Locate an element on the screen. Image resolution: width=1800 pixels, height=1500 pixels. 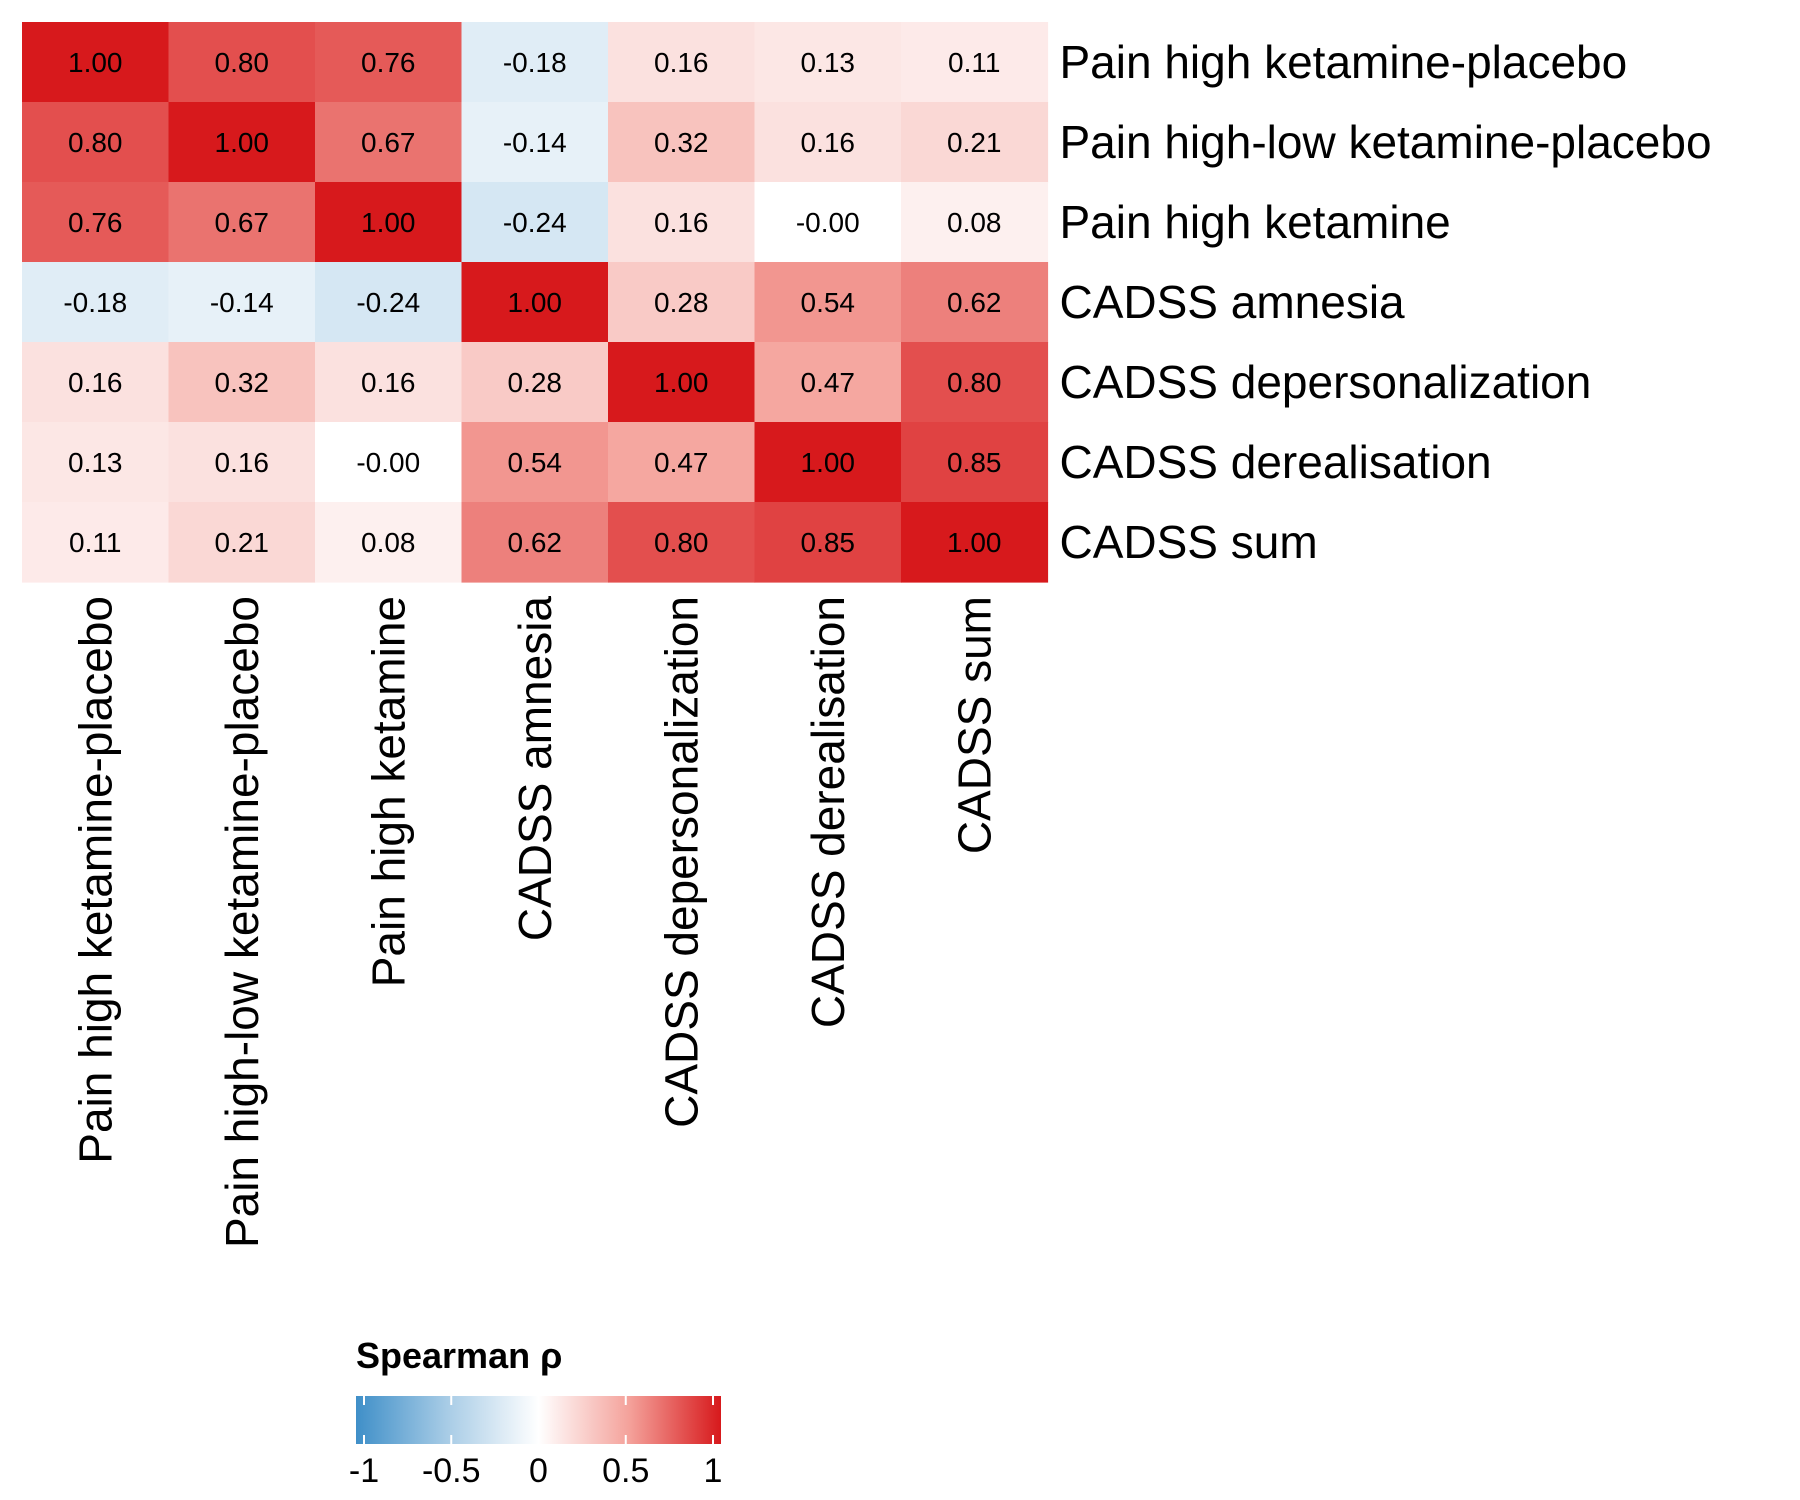
row-label: CADSS derealisation is located at coordinates (1276, 462).